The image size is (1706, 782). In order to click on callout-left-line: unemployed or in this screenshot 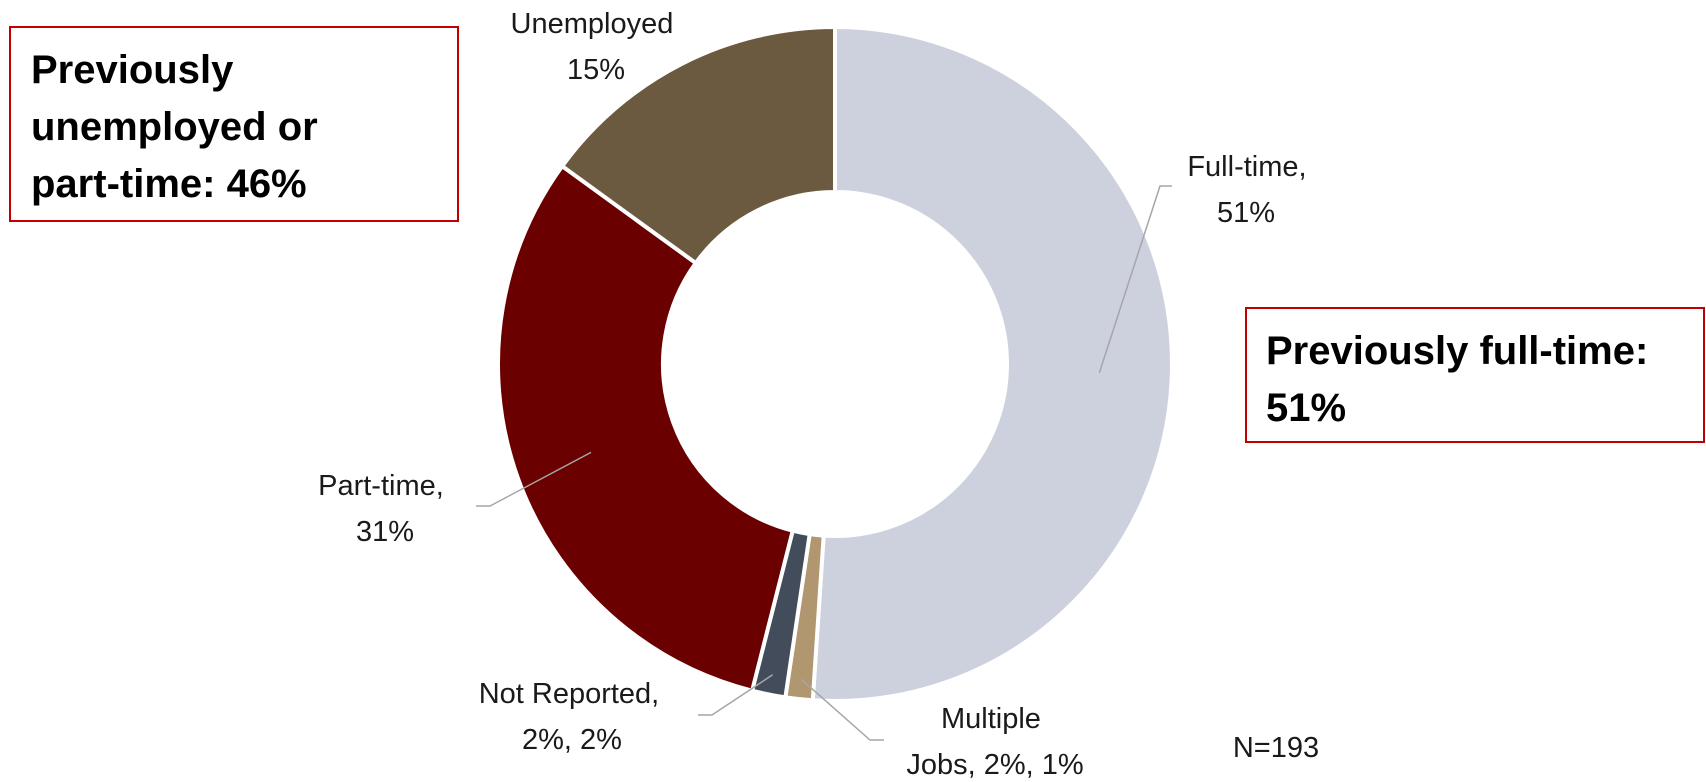, I will do `click(174, 127)`.